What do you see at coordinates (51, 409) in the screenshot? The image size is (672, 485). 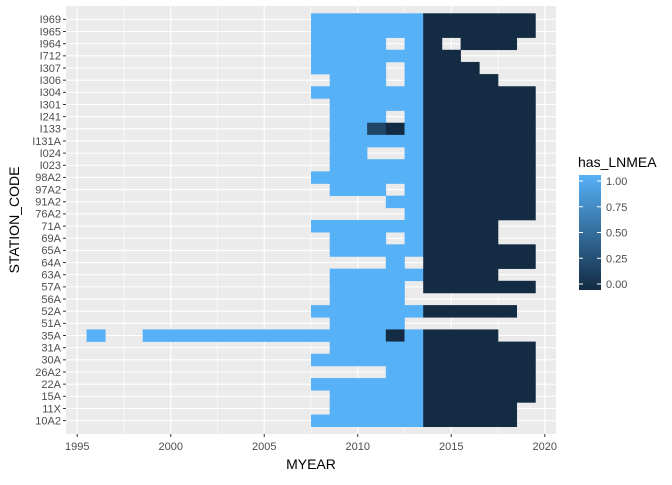 I see `y-tick-label: 11X` at bounding box center [51, 409].